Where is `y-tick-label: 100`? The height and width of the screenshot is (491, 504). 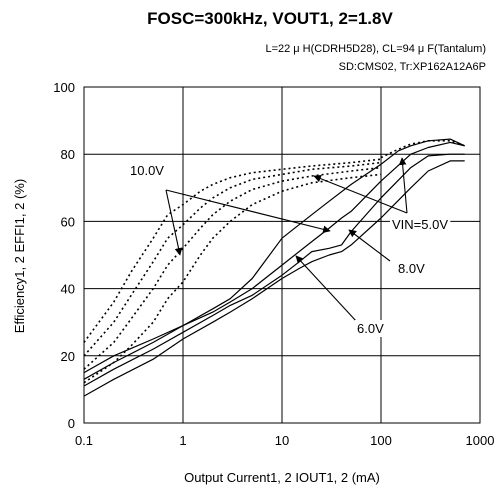
y-tick-label: 100 is located at coordinates (64, 87).